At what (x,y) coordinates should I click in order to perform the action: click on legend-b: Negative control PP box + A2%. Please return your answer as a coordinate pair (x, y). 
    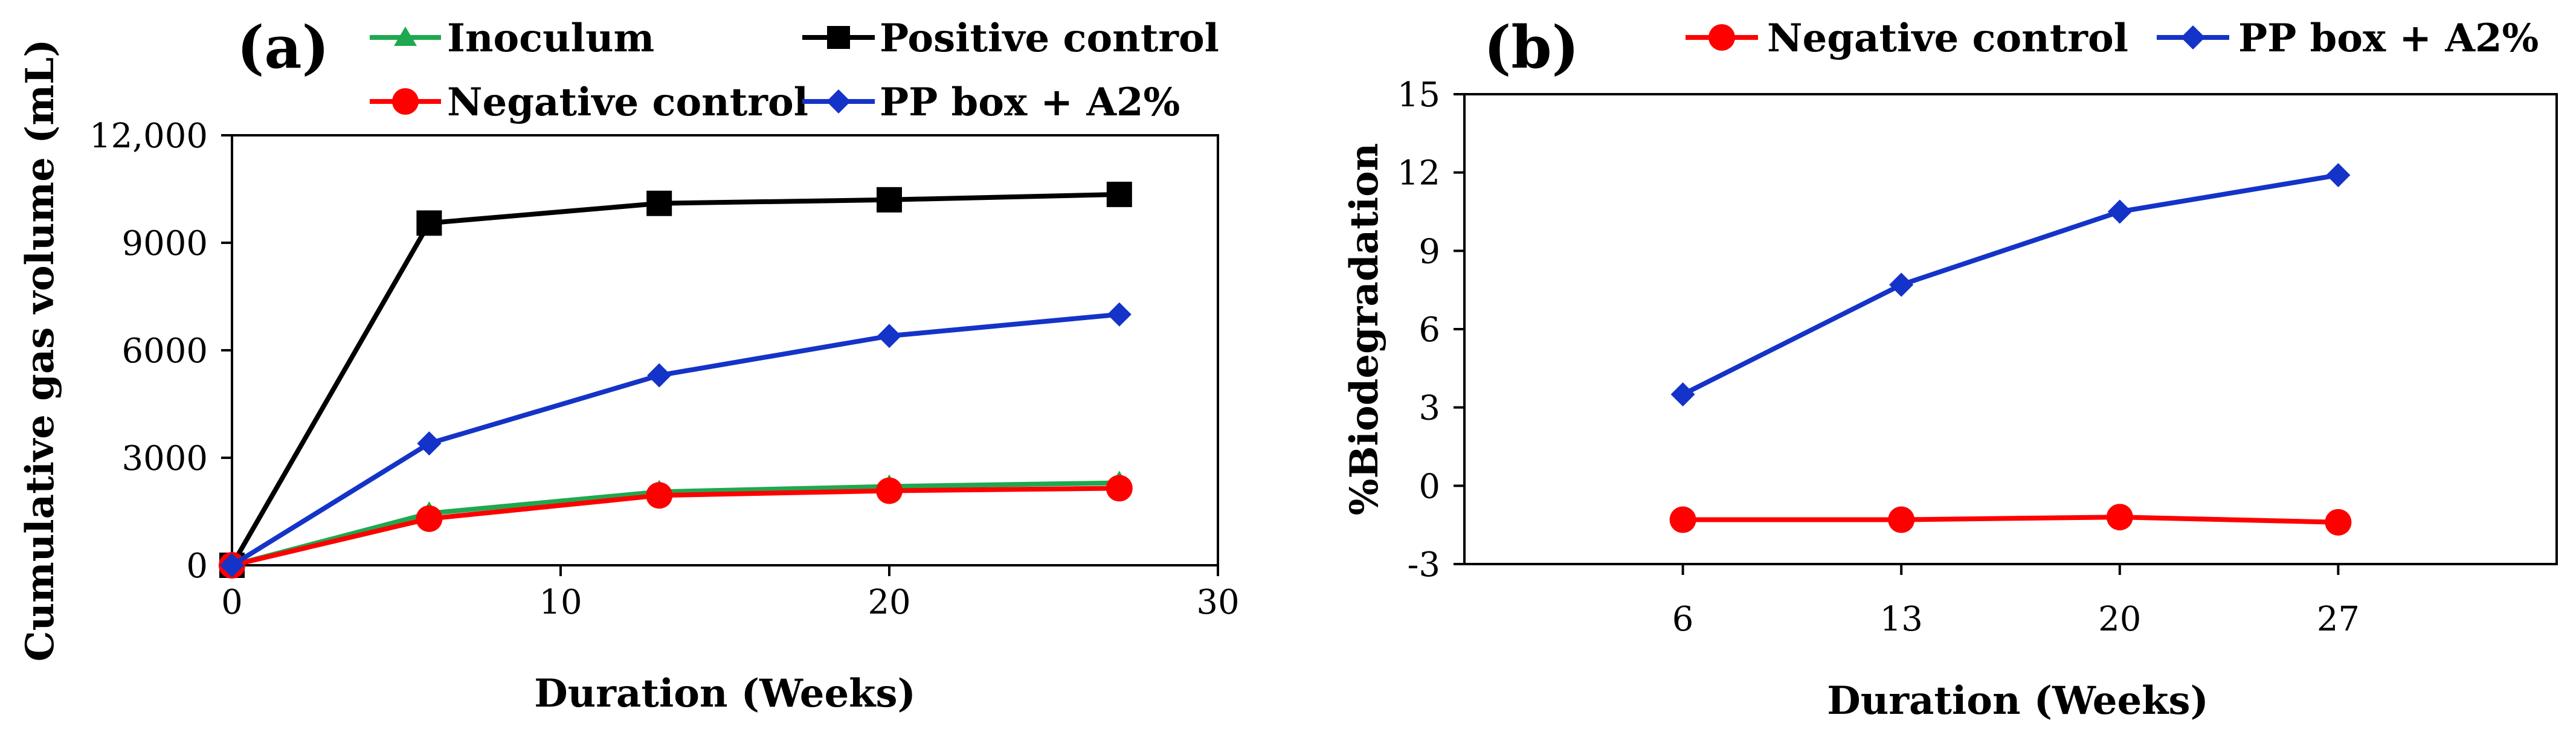
    Looking at the image, I should click on (2112, 38).